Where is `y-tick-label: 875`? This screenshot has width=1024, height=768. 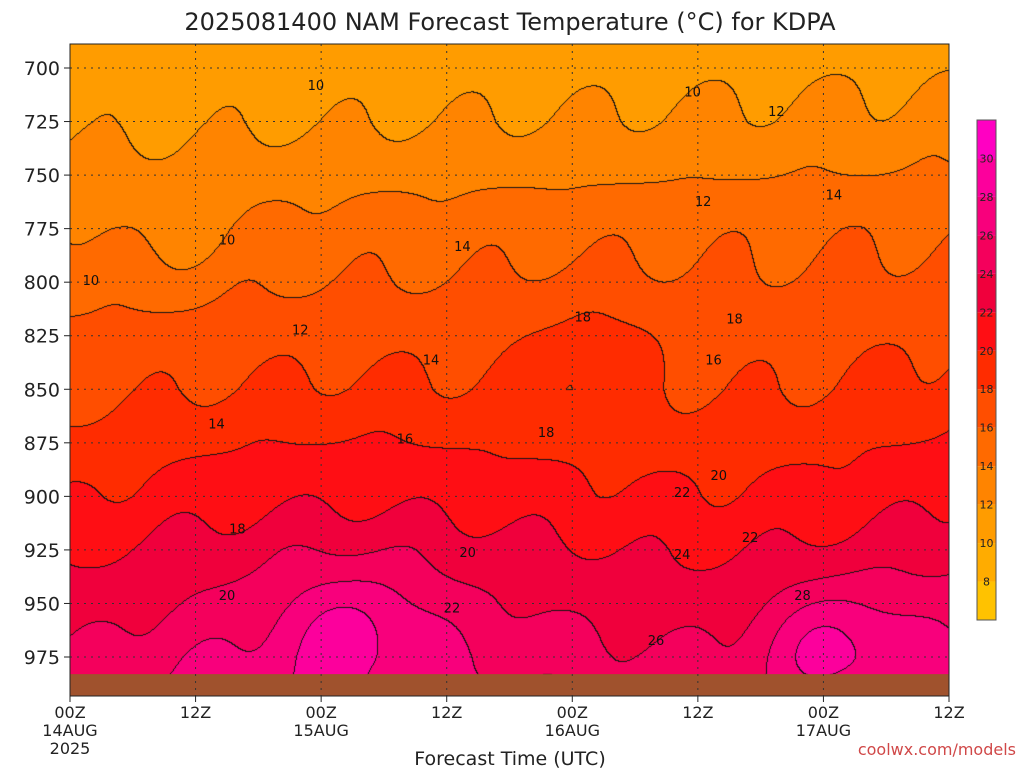
y-tick-label: 875 is located at coordinates (42, 444).